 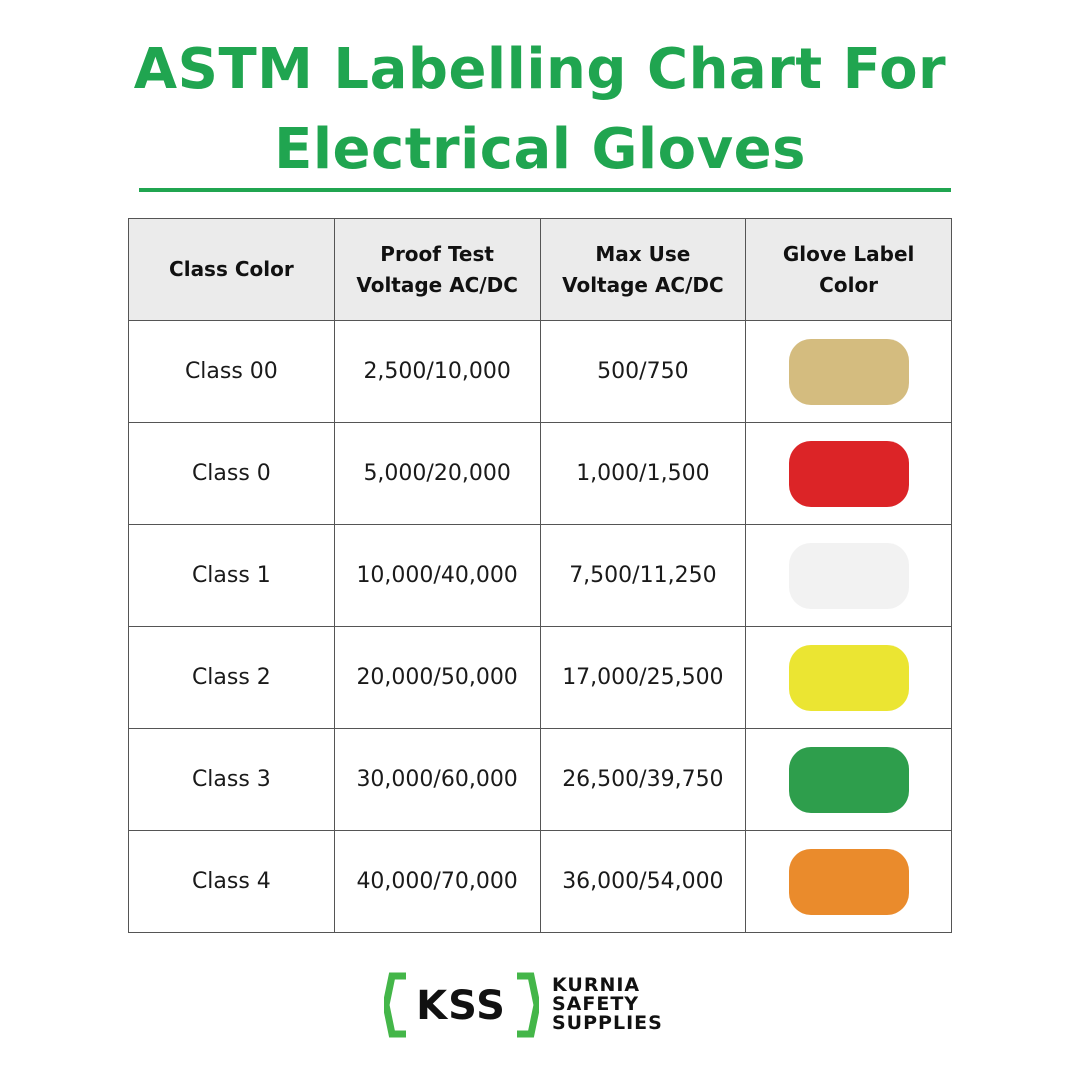 What do you see at coordinates (643, 779) in the screenshot?
I see `max-use-voltage-cell: 26,500/39,750` at bounding box center [643, 779].